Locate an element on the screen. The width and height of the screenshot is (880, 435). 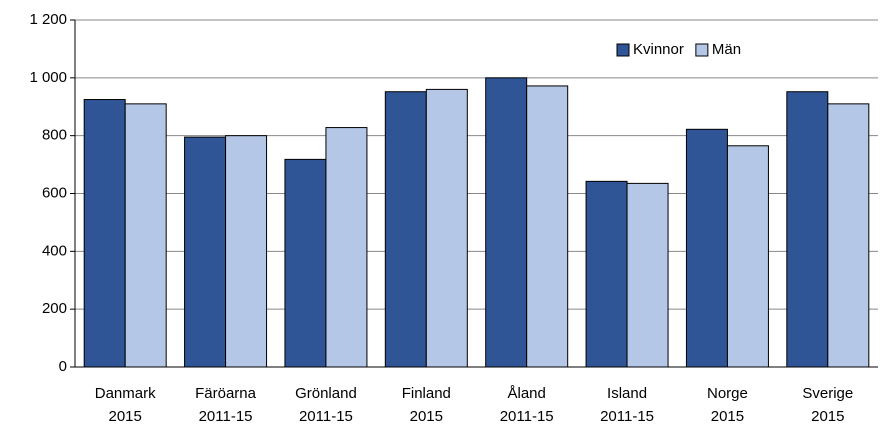
y-tick-label: 0 is located at coordinates (63, 366).